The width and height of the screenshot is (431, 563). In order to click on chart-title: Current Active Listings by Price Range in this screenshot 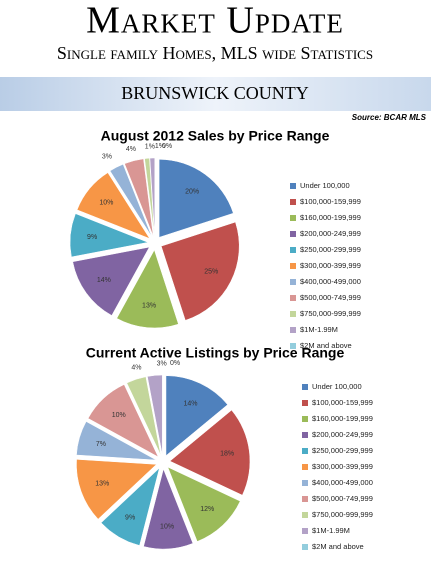, I will do `click(215, 353)`.